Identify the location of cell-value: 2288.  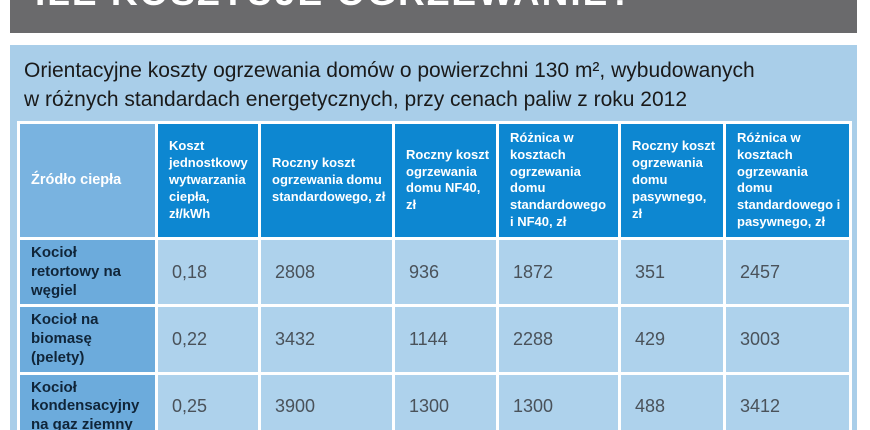
(558, 339).